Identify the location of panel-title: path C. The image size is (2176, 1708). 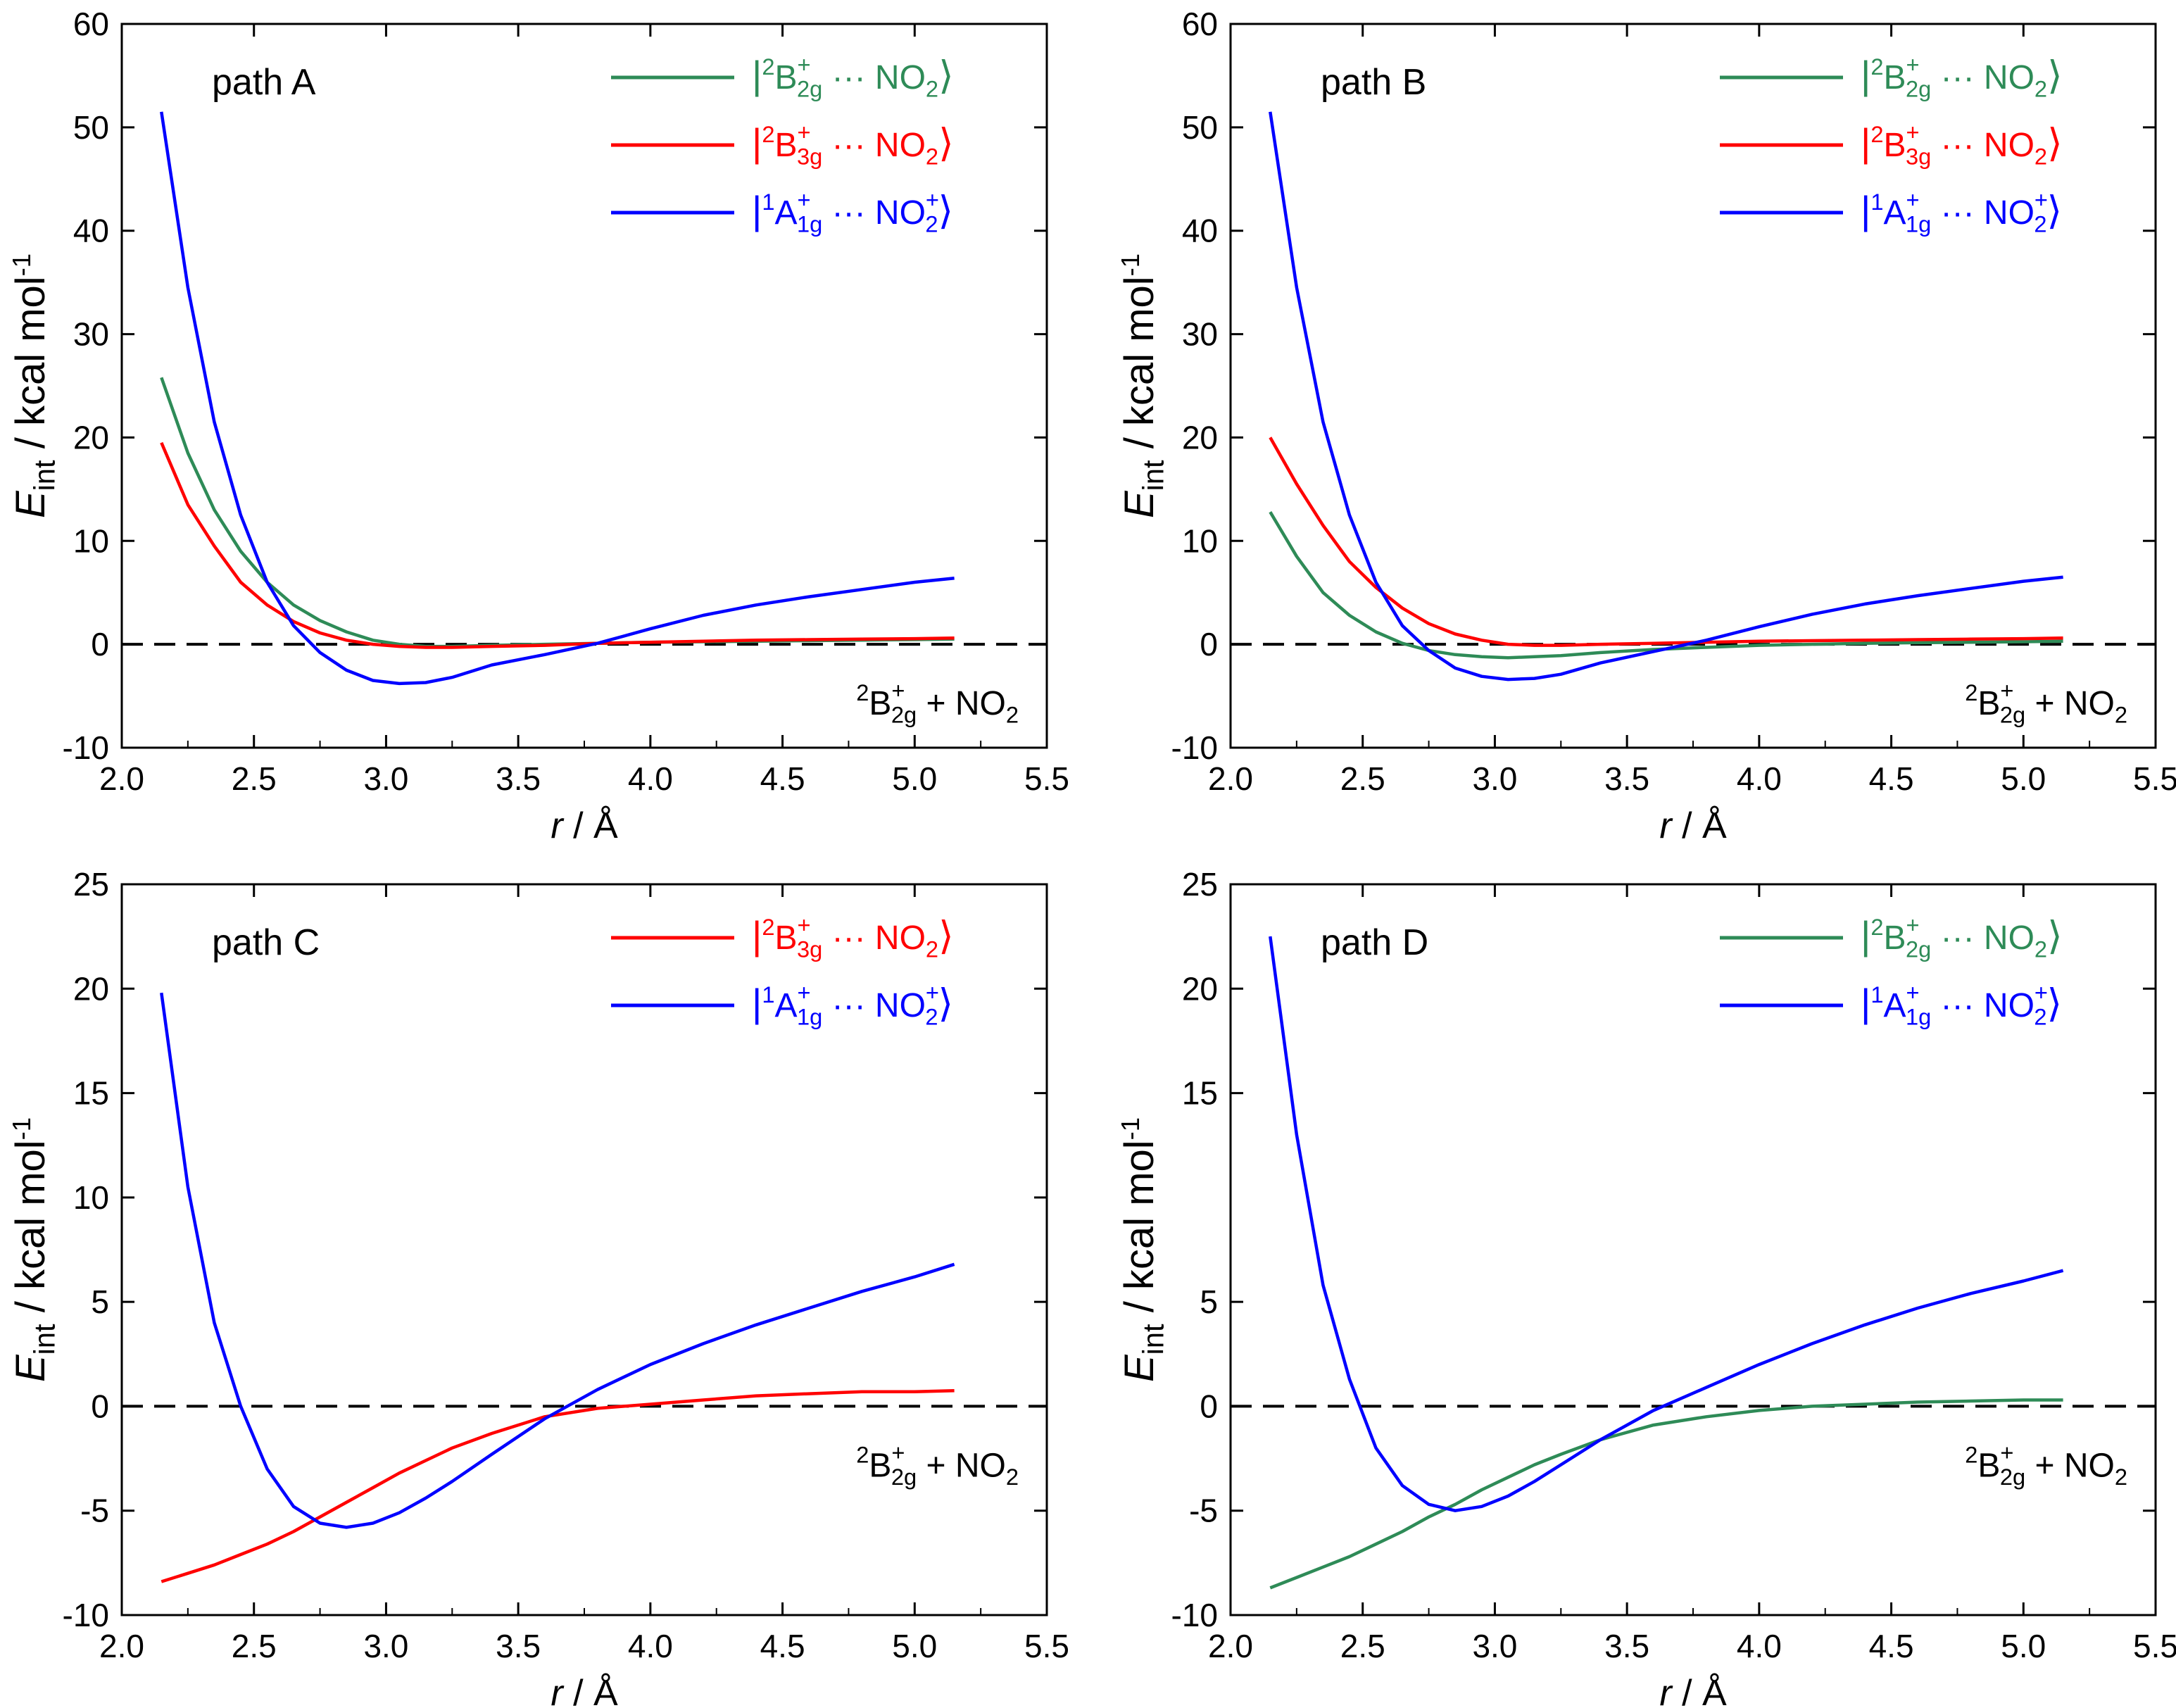
(266, 942).